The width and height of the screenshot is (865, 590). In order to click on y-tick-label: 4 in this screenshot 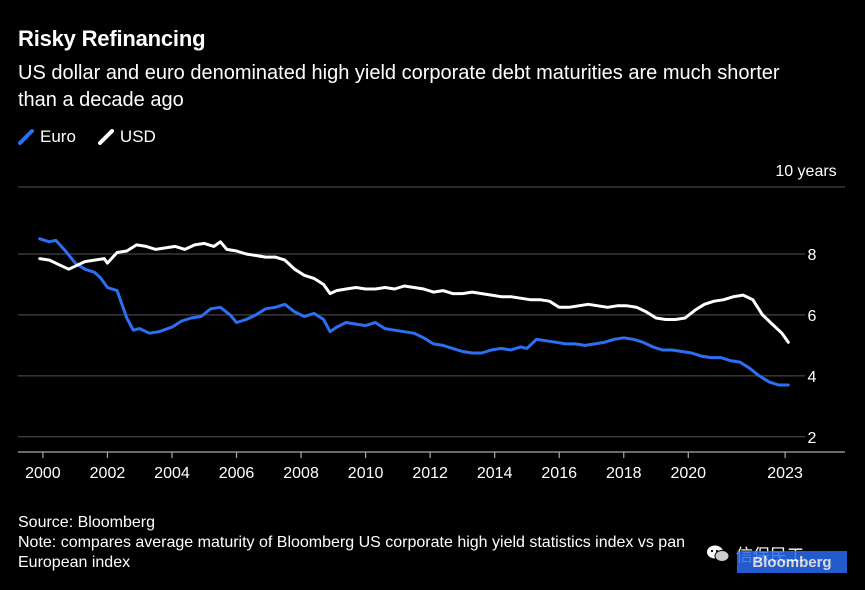, I will do `click(812, 377)`.